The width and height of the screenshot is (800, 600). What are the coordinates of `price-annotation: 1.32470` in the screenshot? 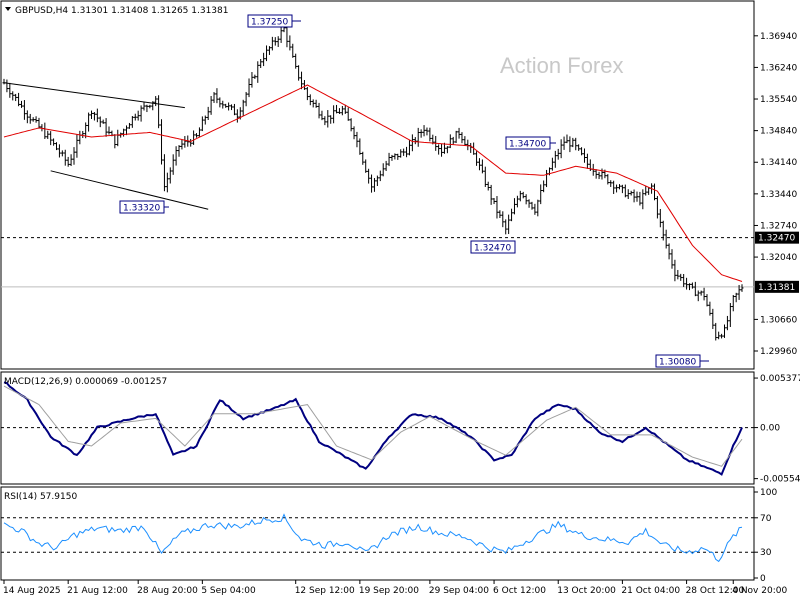 It's located at (493, 247).